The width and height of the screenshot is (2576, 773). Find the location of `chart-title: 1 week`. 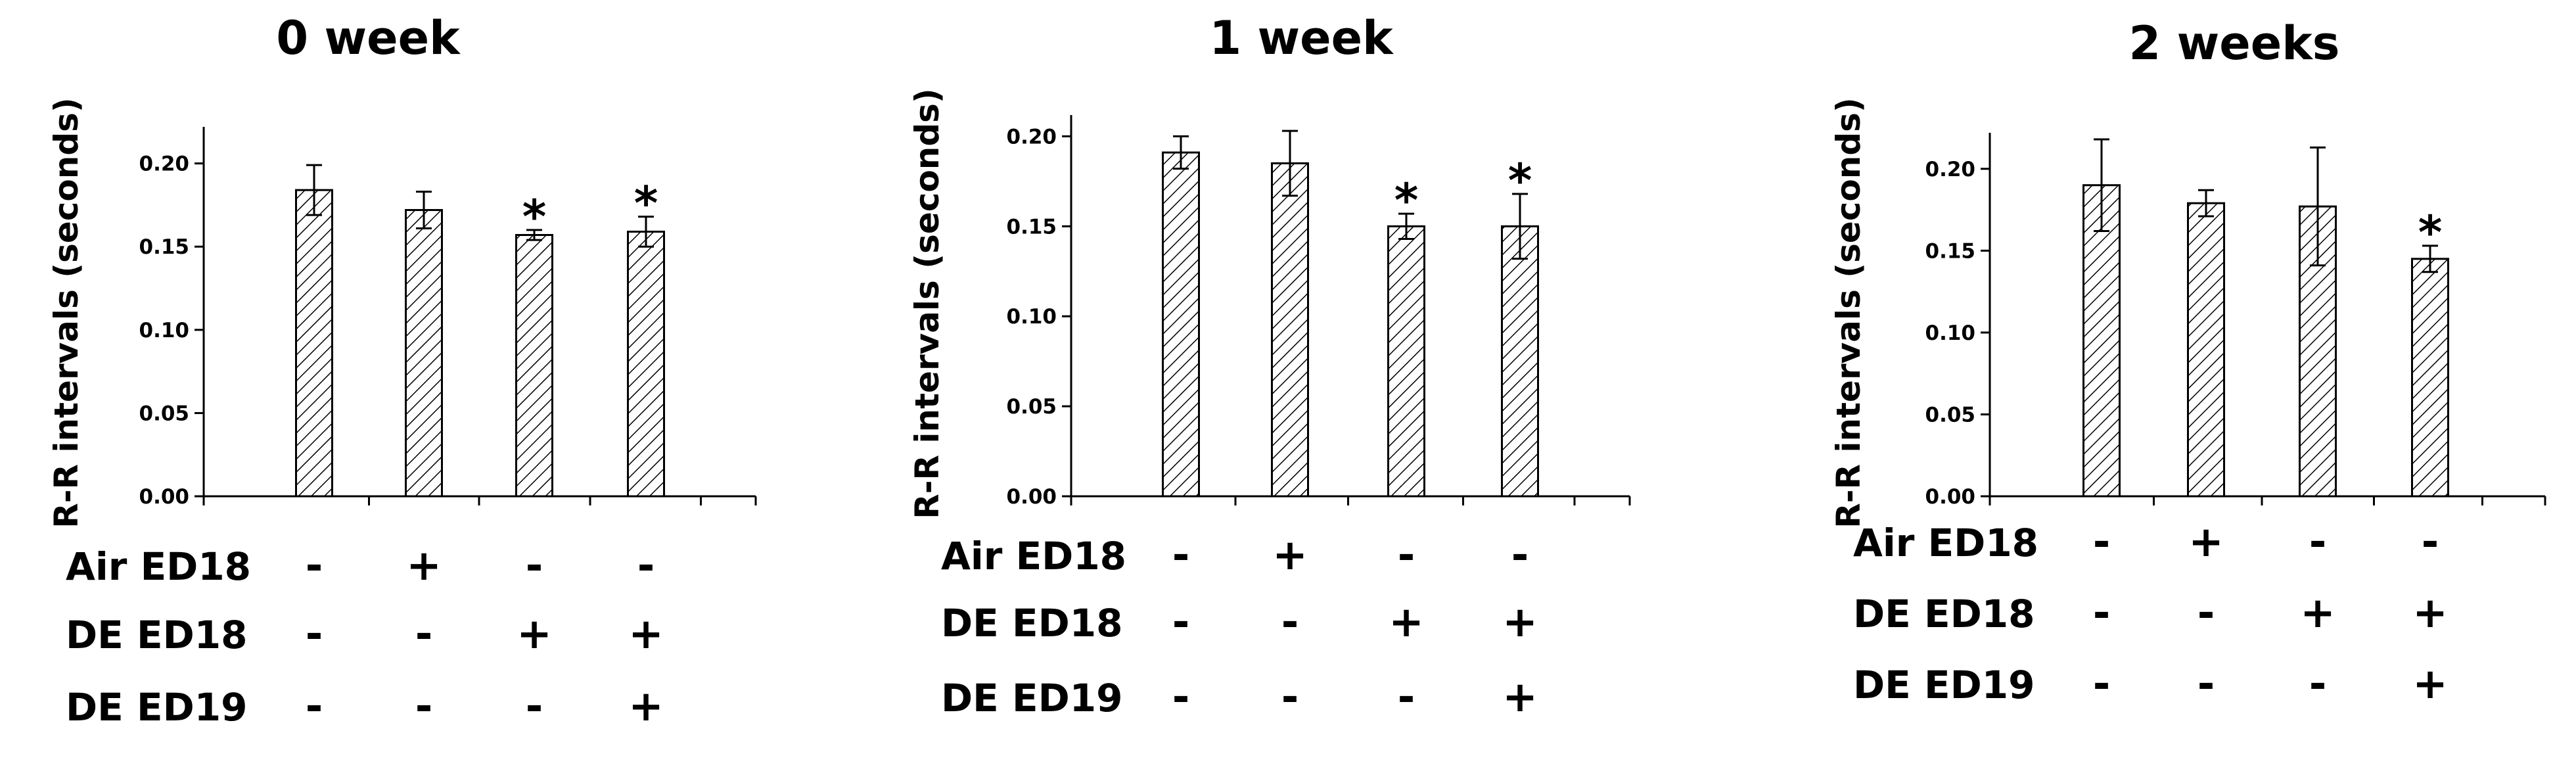

chart-title: 1 week is located at coordinates (1301, 38).